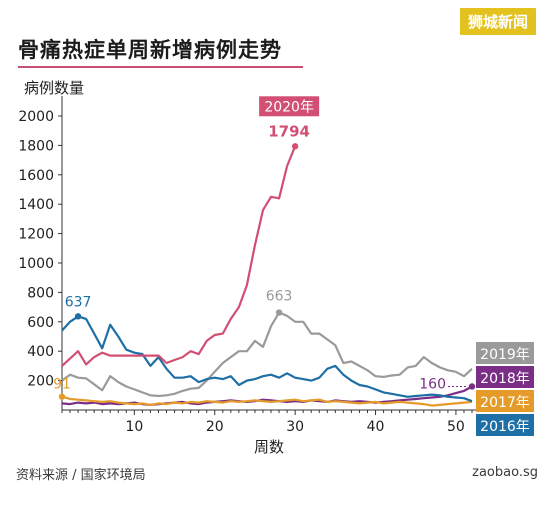 This screenshot has height=512, width=550. I want to click on x-tick-label: 10, so click(134, 427).